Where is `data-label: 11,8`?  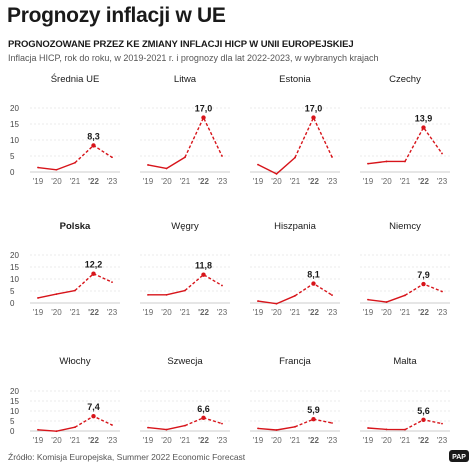
data-label: 11,8 is located at coordinates (203, 266).